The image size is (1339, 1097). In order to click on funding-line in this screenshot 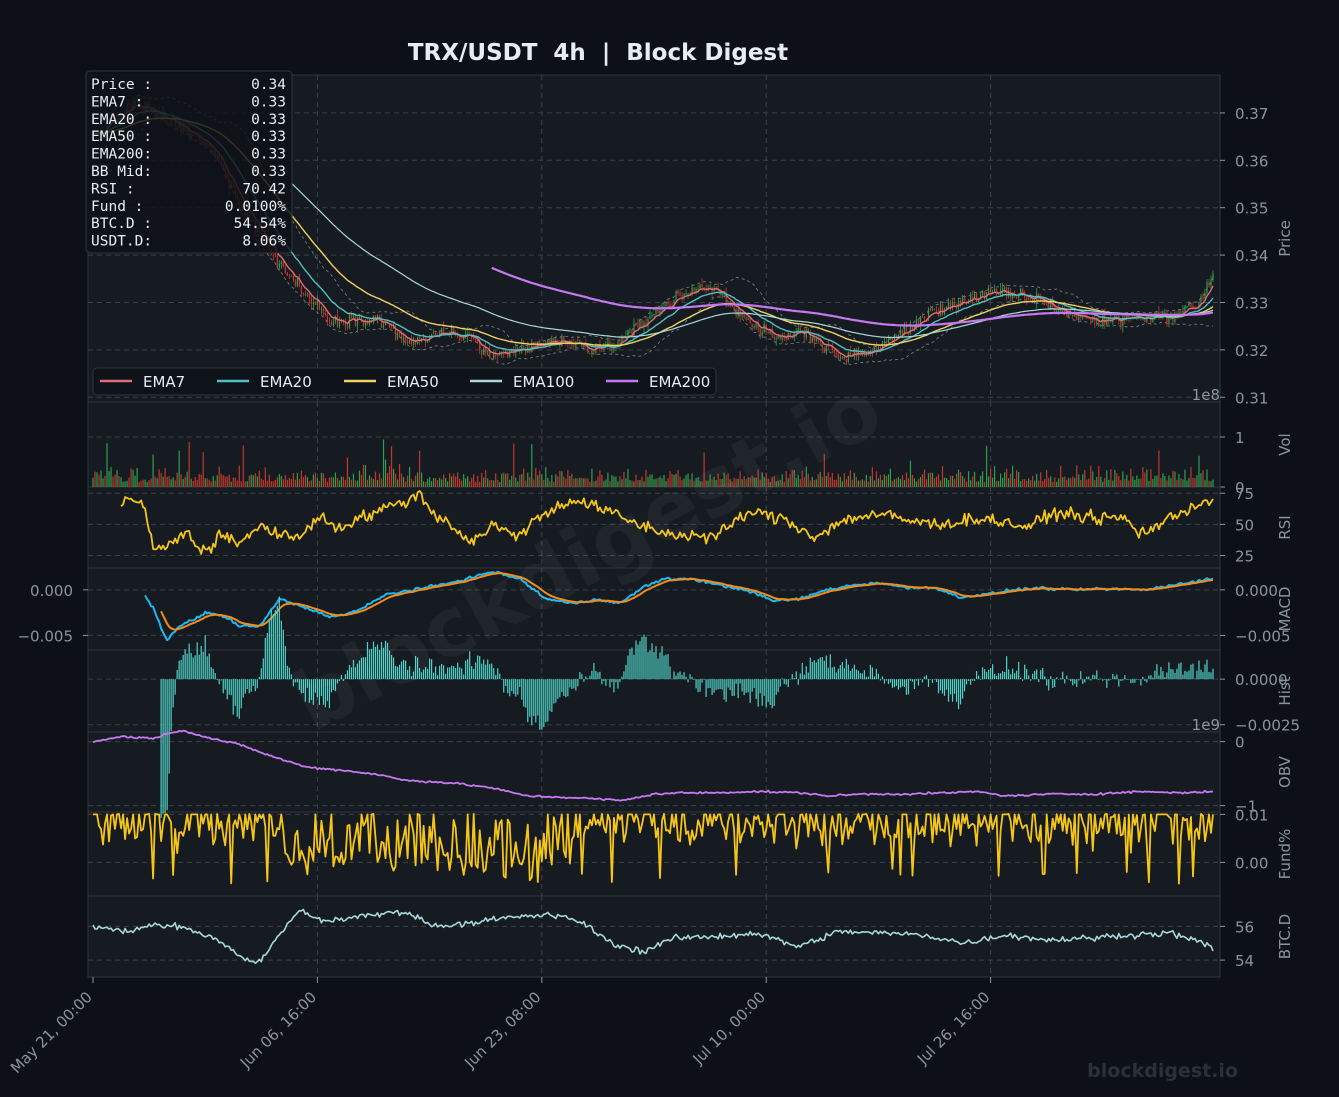, I will do `click(653, 849)`.